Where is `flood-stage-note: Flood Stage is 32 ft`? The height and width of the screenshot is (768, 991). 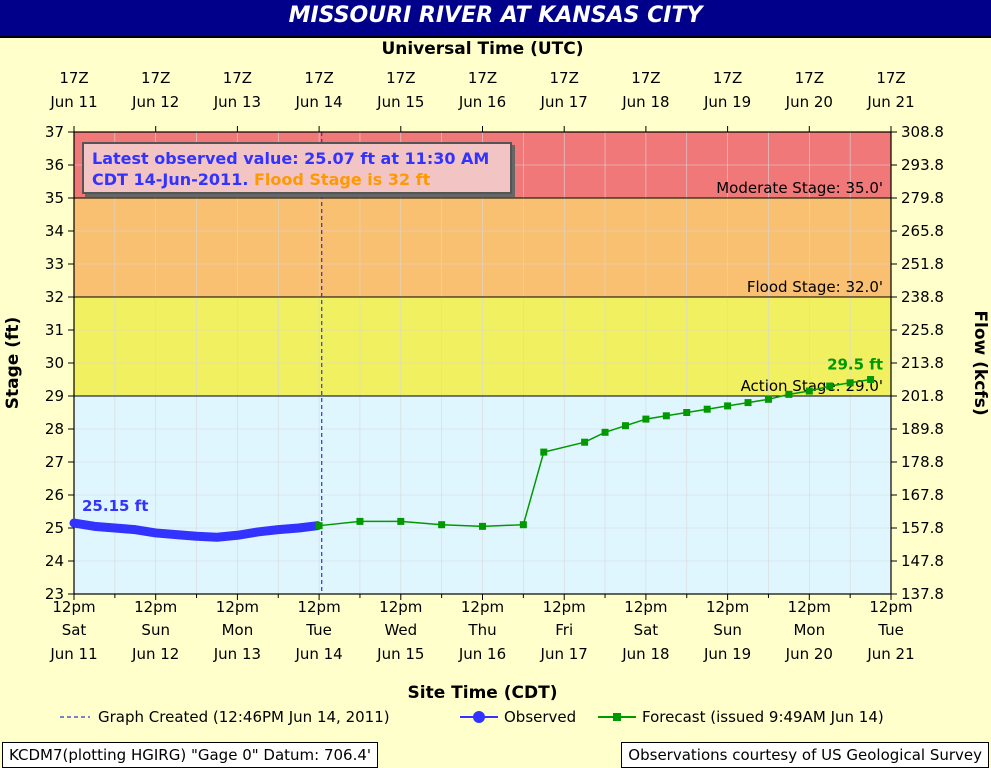 flood-stage-note: Flood Stage is 32 ft is located at coordinates (342, 179).